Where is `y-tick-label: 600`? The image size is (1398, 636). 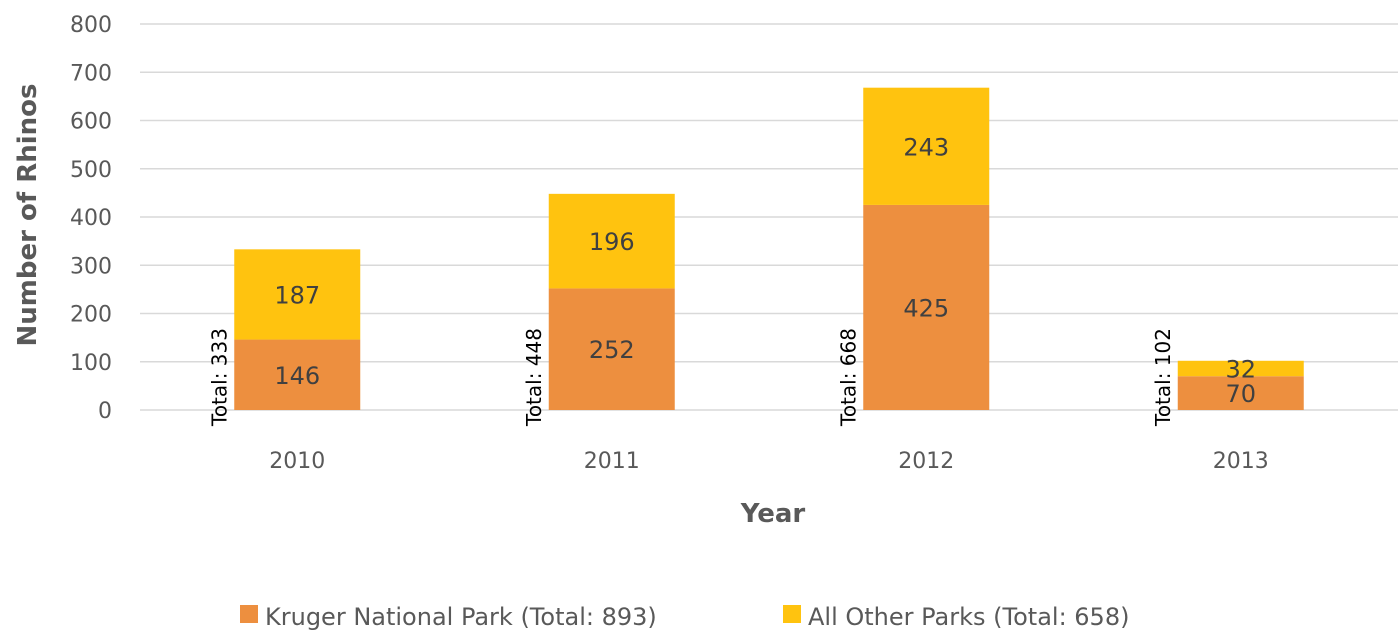 y-tick-label: 600 is located at coordinates (91, 122).